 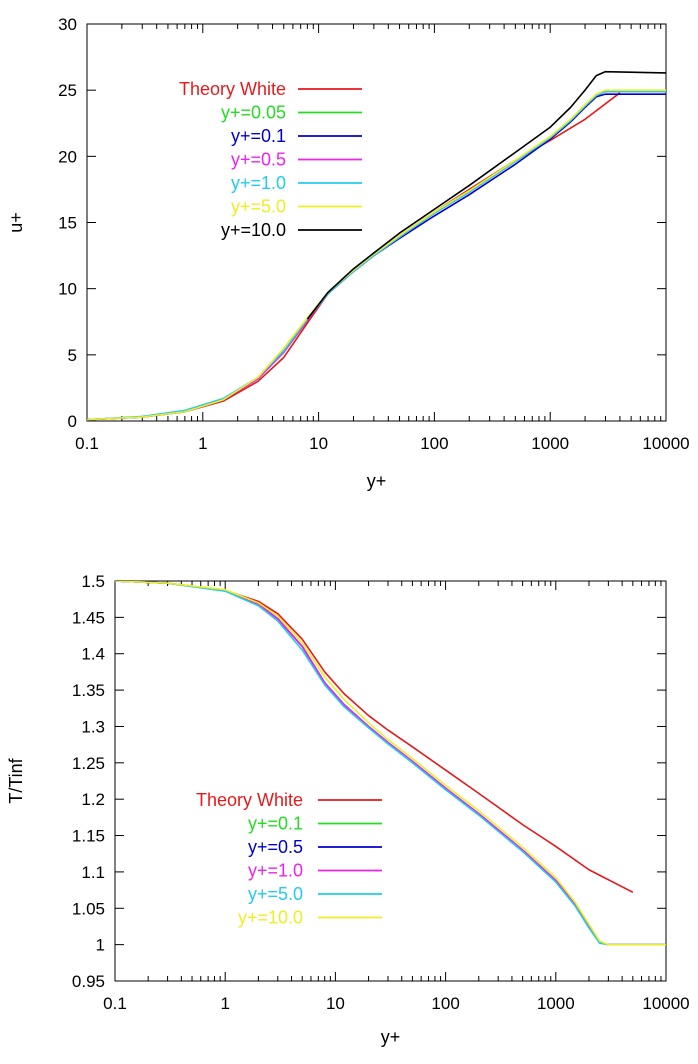 I want to click on y-tick-label: 1.25, so click(x=88, y=763).